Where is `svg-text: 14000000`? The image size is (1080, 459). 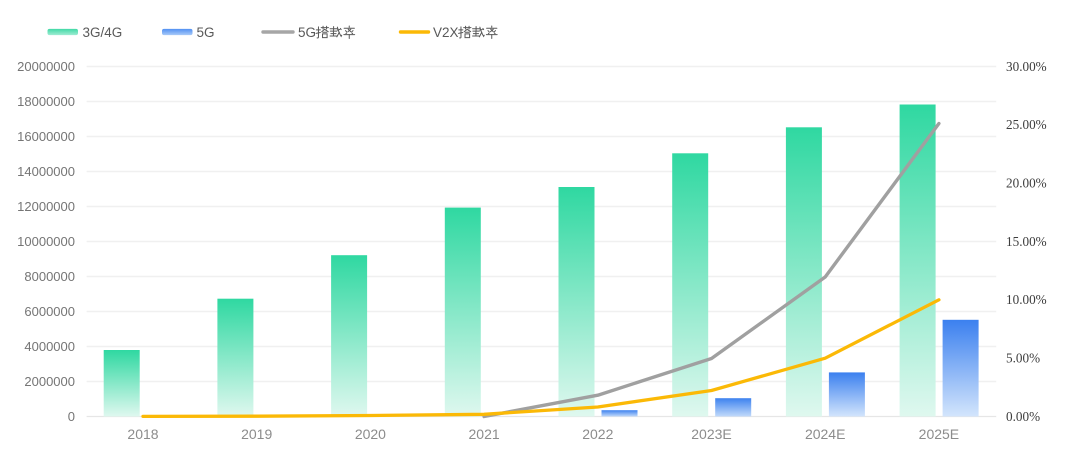
svg-text: 14000000 is located at coordinates (46, 171).